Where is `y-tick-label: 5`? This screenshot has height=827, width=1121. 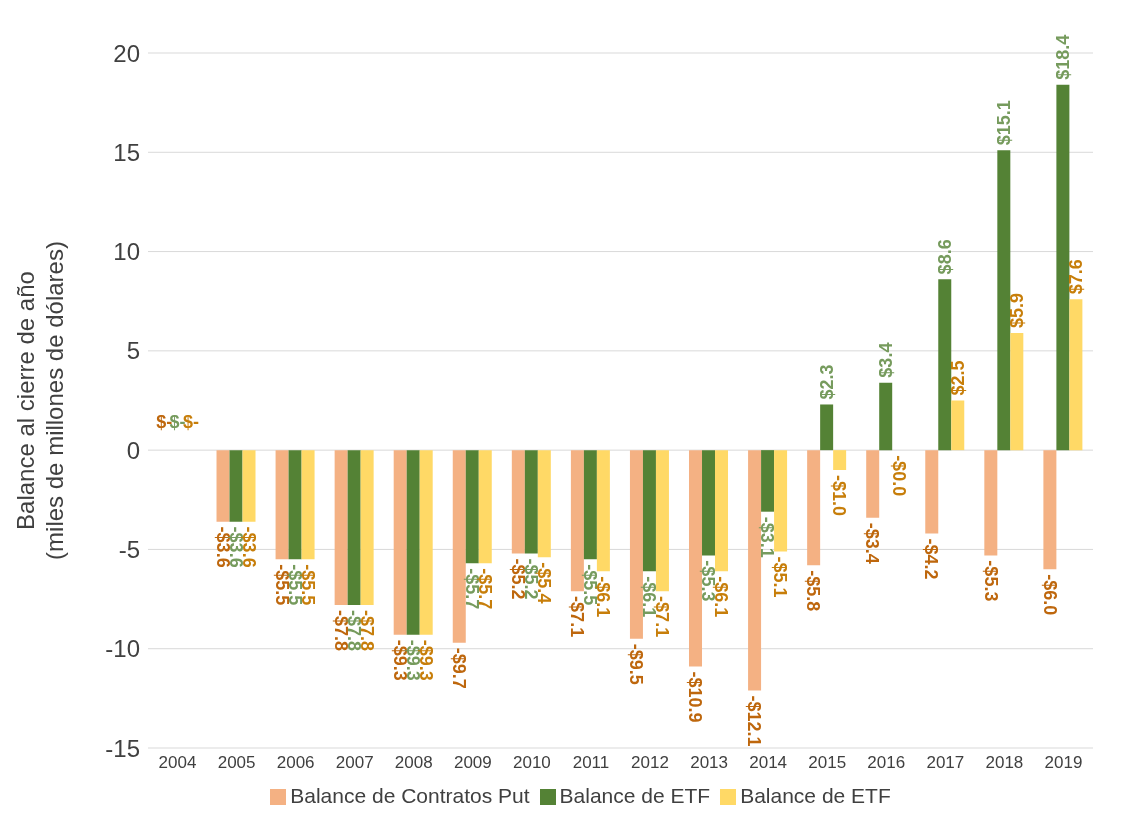
y-tick-label: 5 is located at coordinates (133, 351).